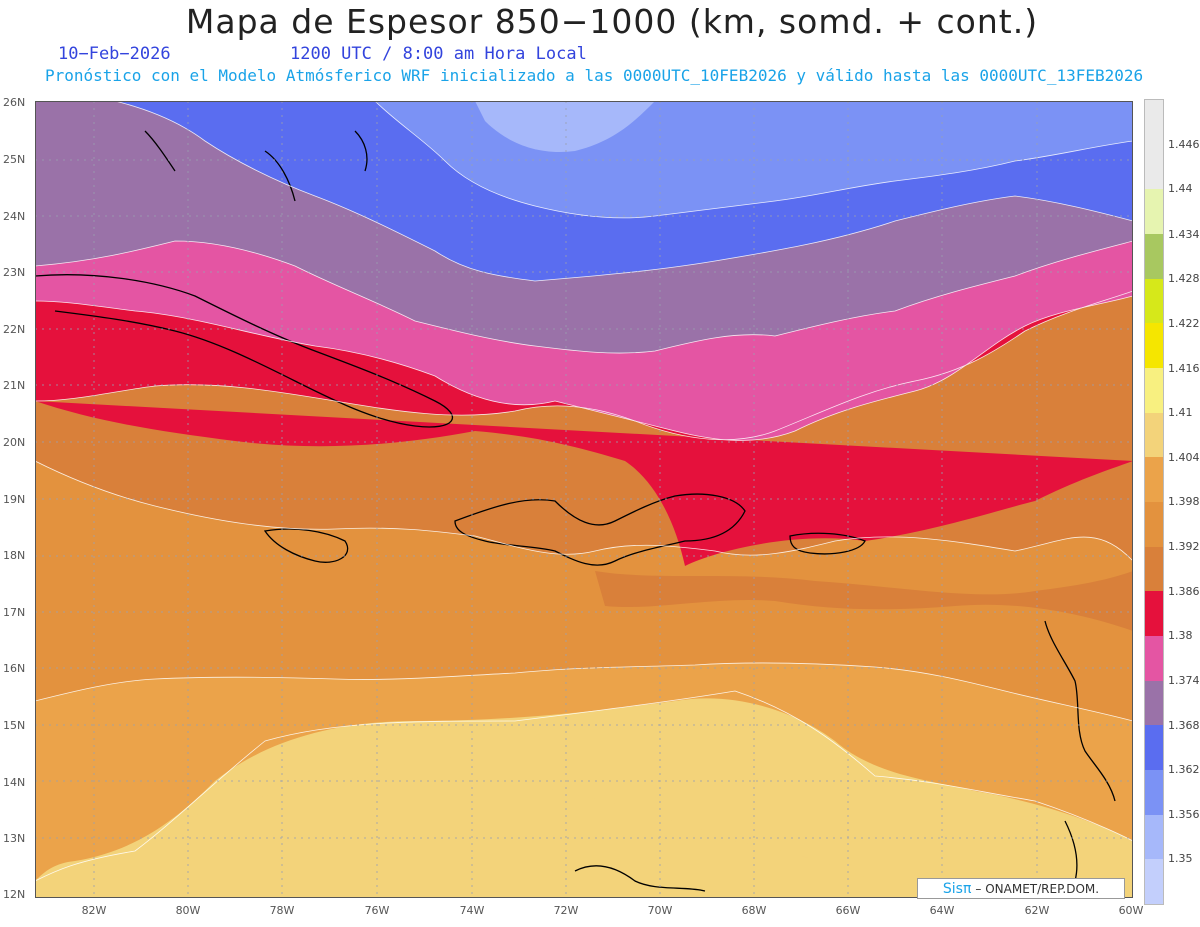  What do you see at coordinates (14, 612) in the screenshot?
I see `lat-label: 17N` at bounding box center [14, 612].